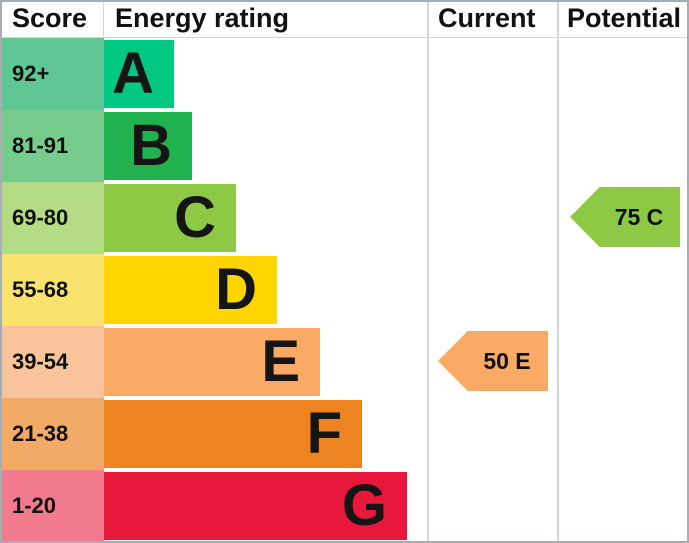 The image size is (689, 543). I want to click on band-row-g: 1-20 G, so click(344, 506).